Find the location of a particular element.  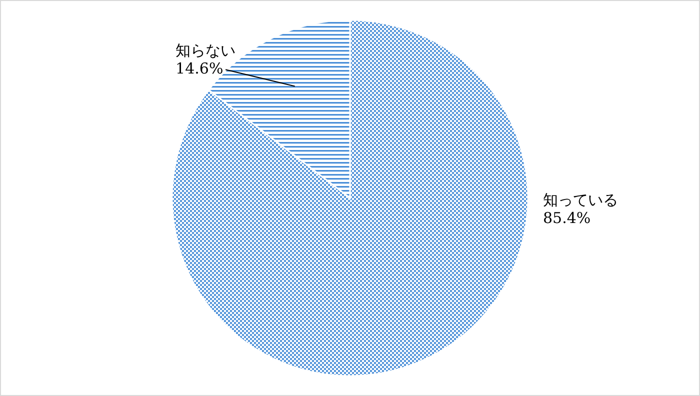

slice-label: 知っている is located at coordinates (580, 200).